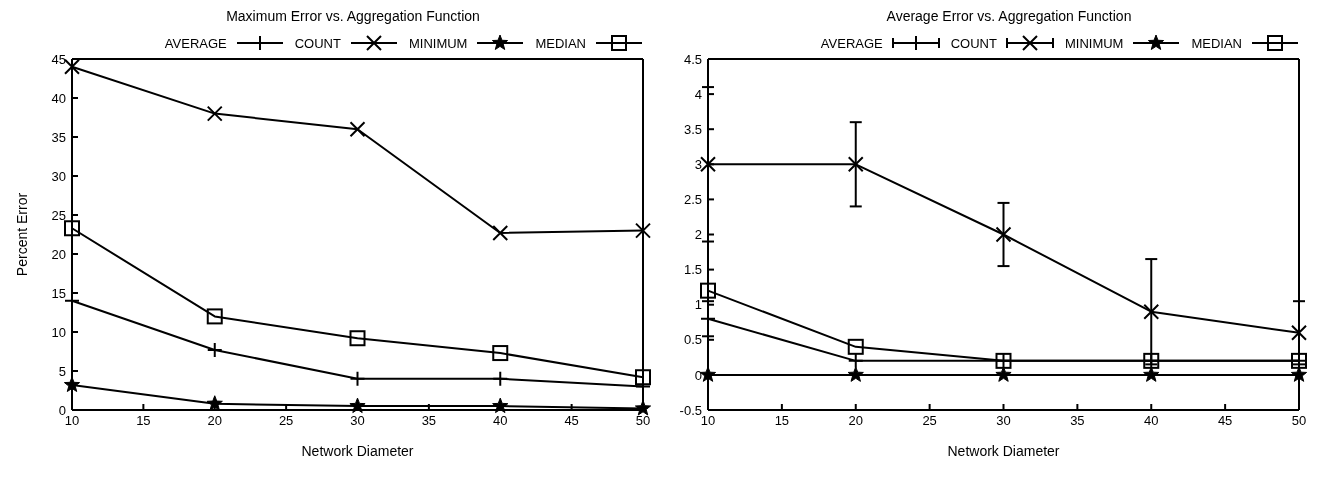 This screenshot has width=1322, height=481. I want to click on y-tick-label: 40, so click(58, 98).